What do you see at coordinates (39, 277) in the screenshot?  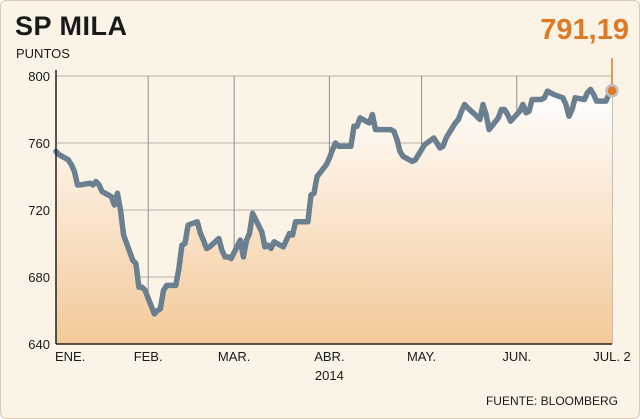 I see `y-tick-label: 680` at bounding box center [39, 277].